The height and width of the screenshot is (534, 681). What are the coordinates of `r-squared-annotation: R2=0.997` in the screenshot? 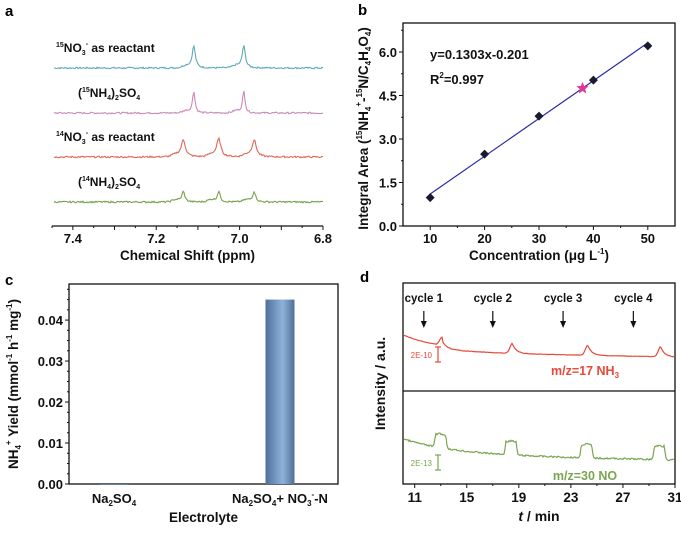 It's located at (457, 79).